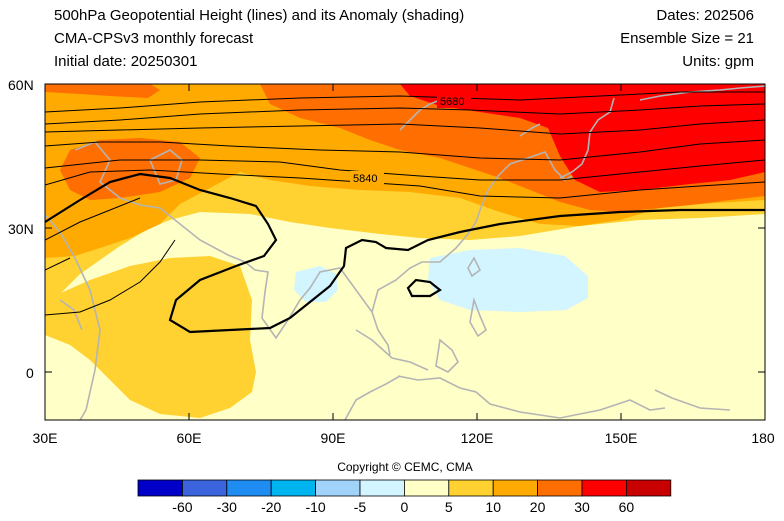  Describe the element at coordinates (360, 507) in the screenshot. I see `colorbar-label: -5` at that location.